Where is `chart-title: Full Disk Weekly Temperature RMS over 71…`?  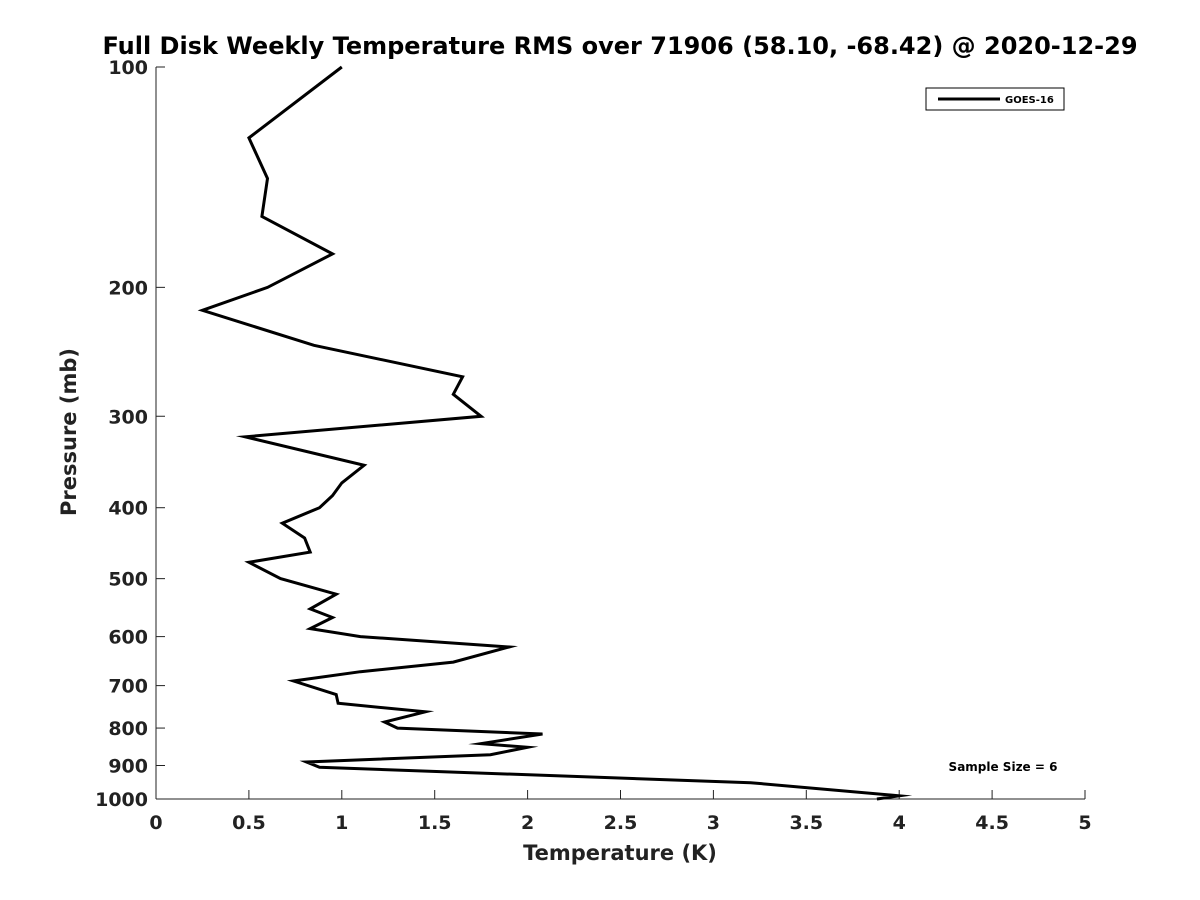
chart-title: Full Disk Weekly Temperature RMS over 71… is located at coordinates (619, 46).